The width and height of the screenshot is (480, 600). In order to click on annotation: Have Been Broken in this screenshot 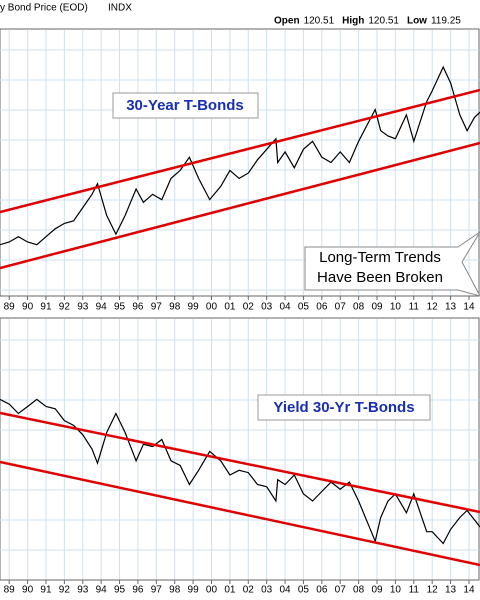, I will do `click(380, 277)`.